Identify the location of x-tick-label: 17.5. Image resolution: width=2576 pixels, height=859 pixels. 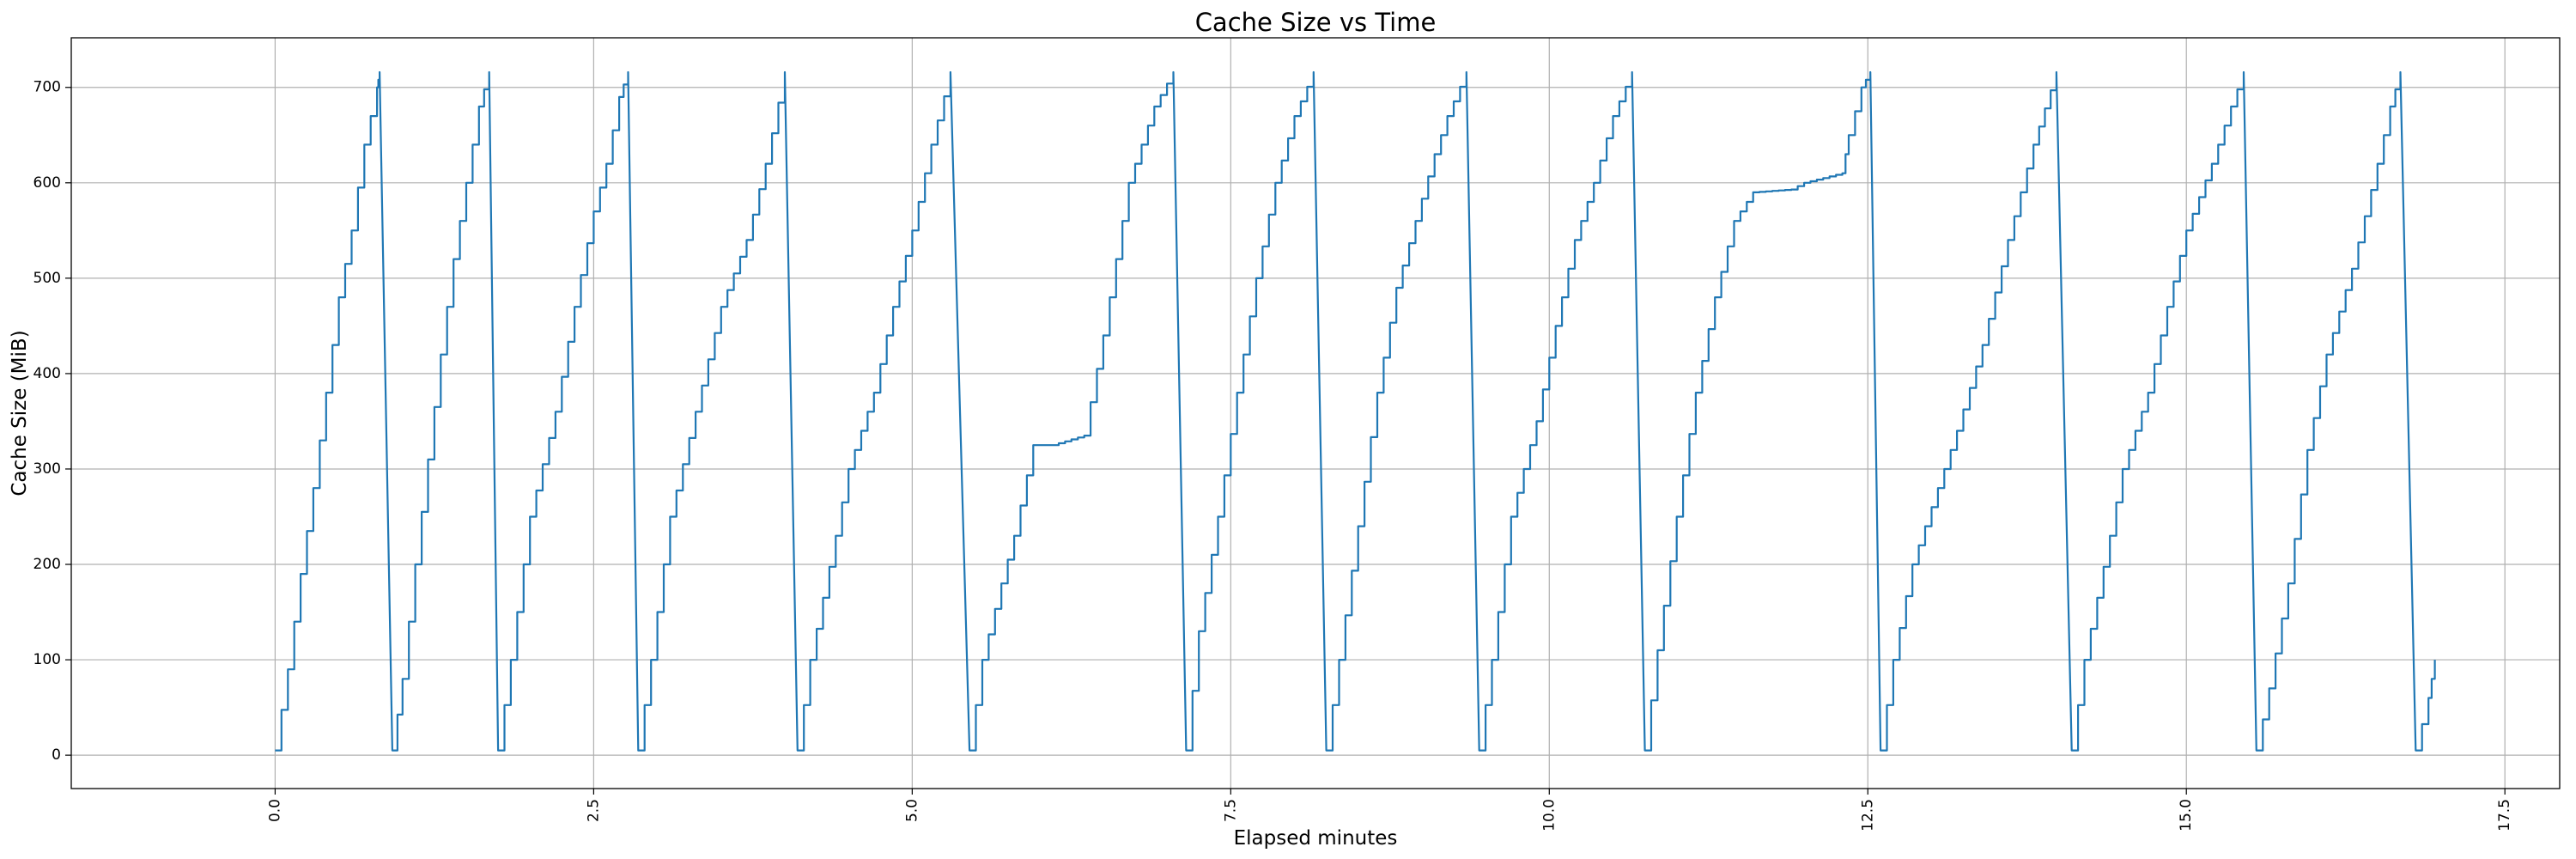
(2504, 816).